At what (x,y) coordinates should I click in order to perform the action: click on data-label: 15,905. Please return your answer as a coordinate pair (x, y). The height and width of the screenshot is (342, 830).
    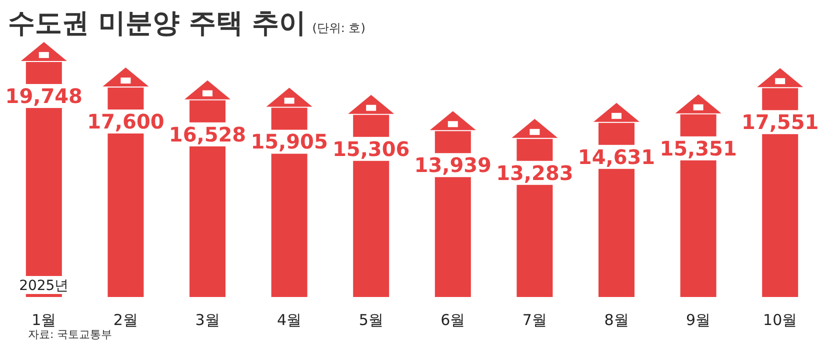
    Looking at the image, I should click on (289, 142).